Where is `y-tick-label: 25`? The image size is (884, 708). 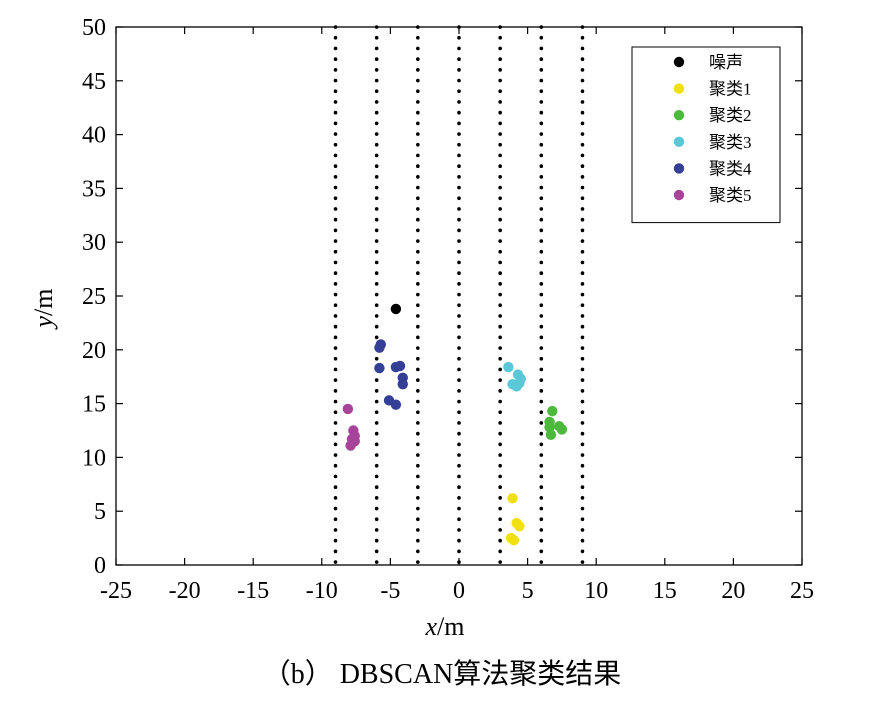
y-tick-label: 25 is located at coordinates (94, 297).